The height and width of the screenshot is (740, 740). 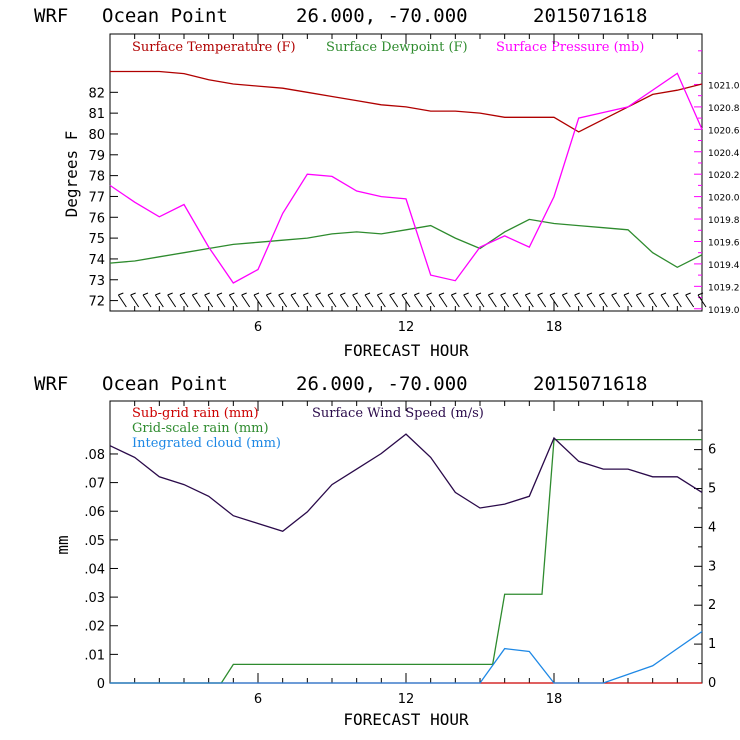 I want to click on p1-ytick-label-78: 78, so click(x=96, y=177).